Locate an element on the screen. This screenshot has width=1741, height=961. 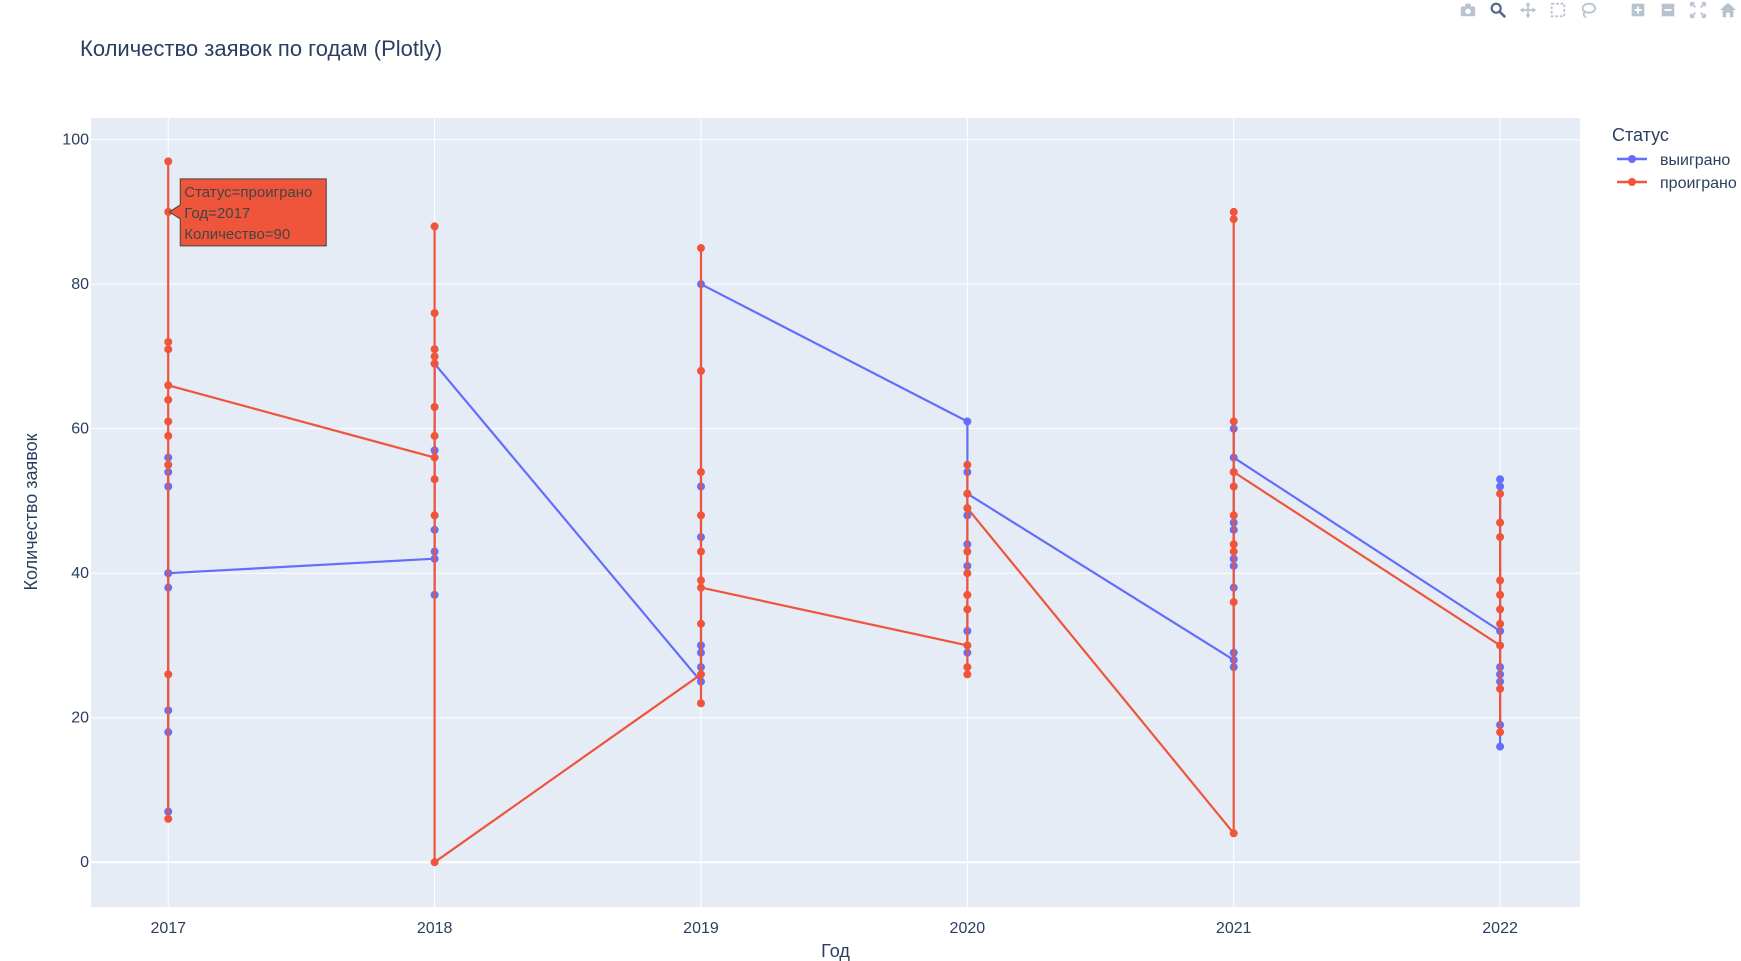
pan-icon is located at coordinates (1528, 10).